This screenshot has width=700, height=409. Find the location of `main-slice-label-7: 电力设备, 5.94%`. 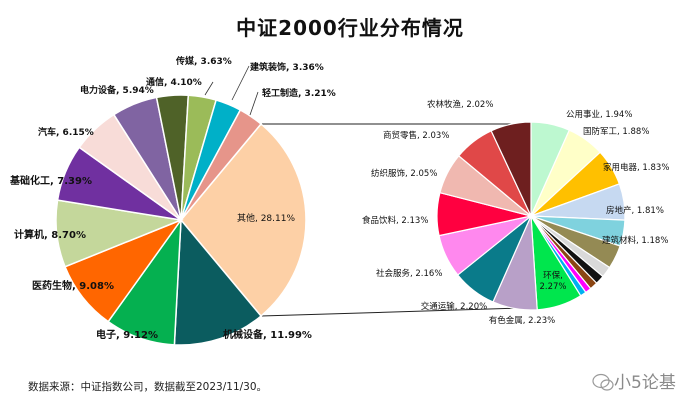

main-slice-label-7: 电力设备, 5.94% is located at coordinates (117, 90).